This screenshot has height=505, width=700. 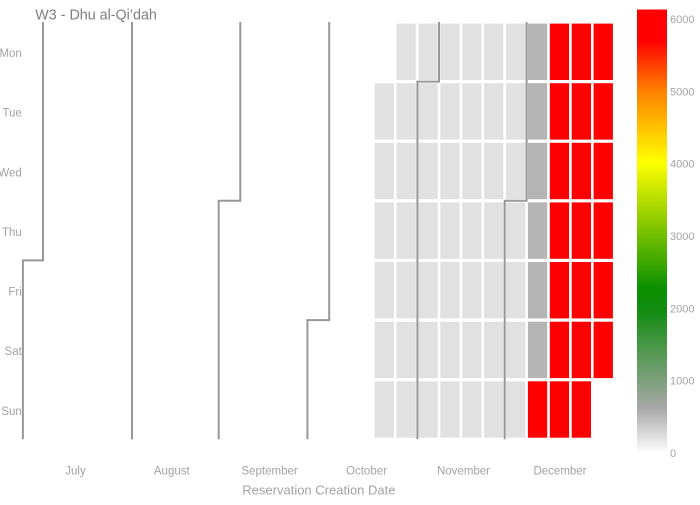 I want to click on svg-text: W3 - Dhu al-Qi’dah, so click(x=96, y=16).